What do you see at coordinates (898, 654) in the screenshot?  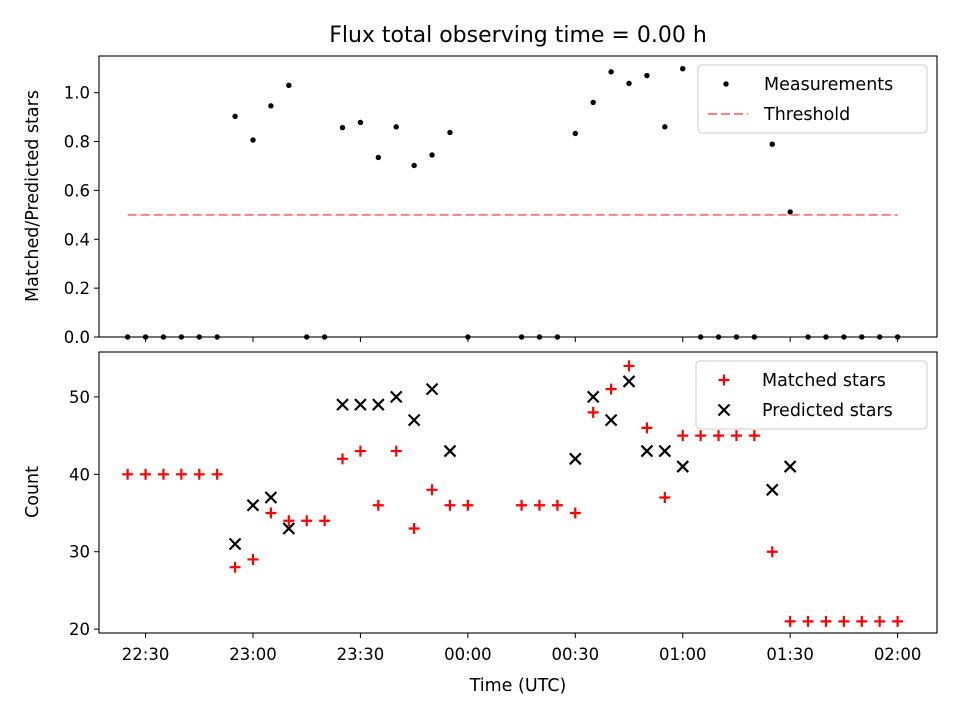 I see `bottom-x-tick-label: 02:00` at bounding box center [898, 654].